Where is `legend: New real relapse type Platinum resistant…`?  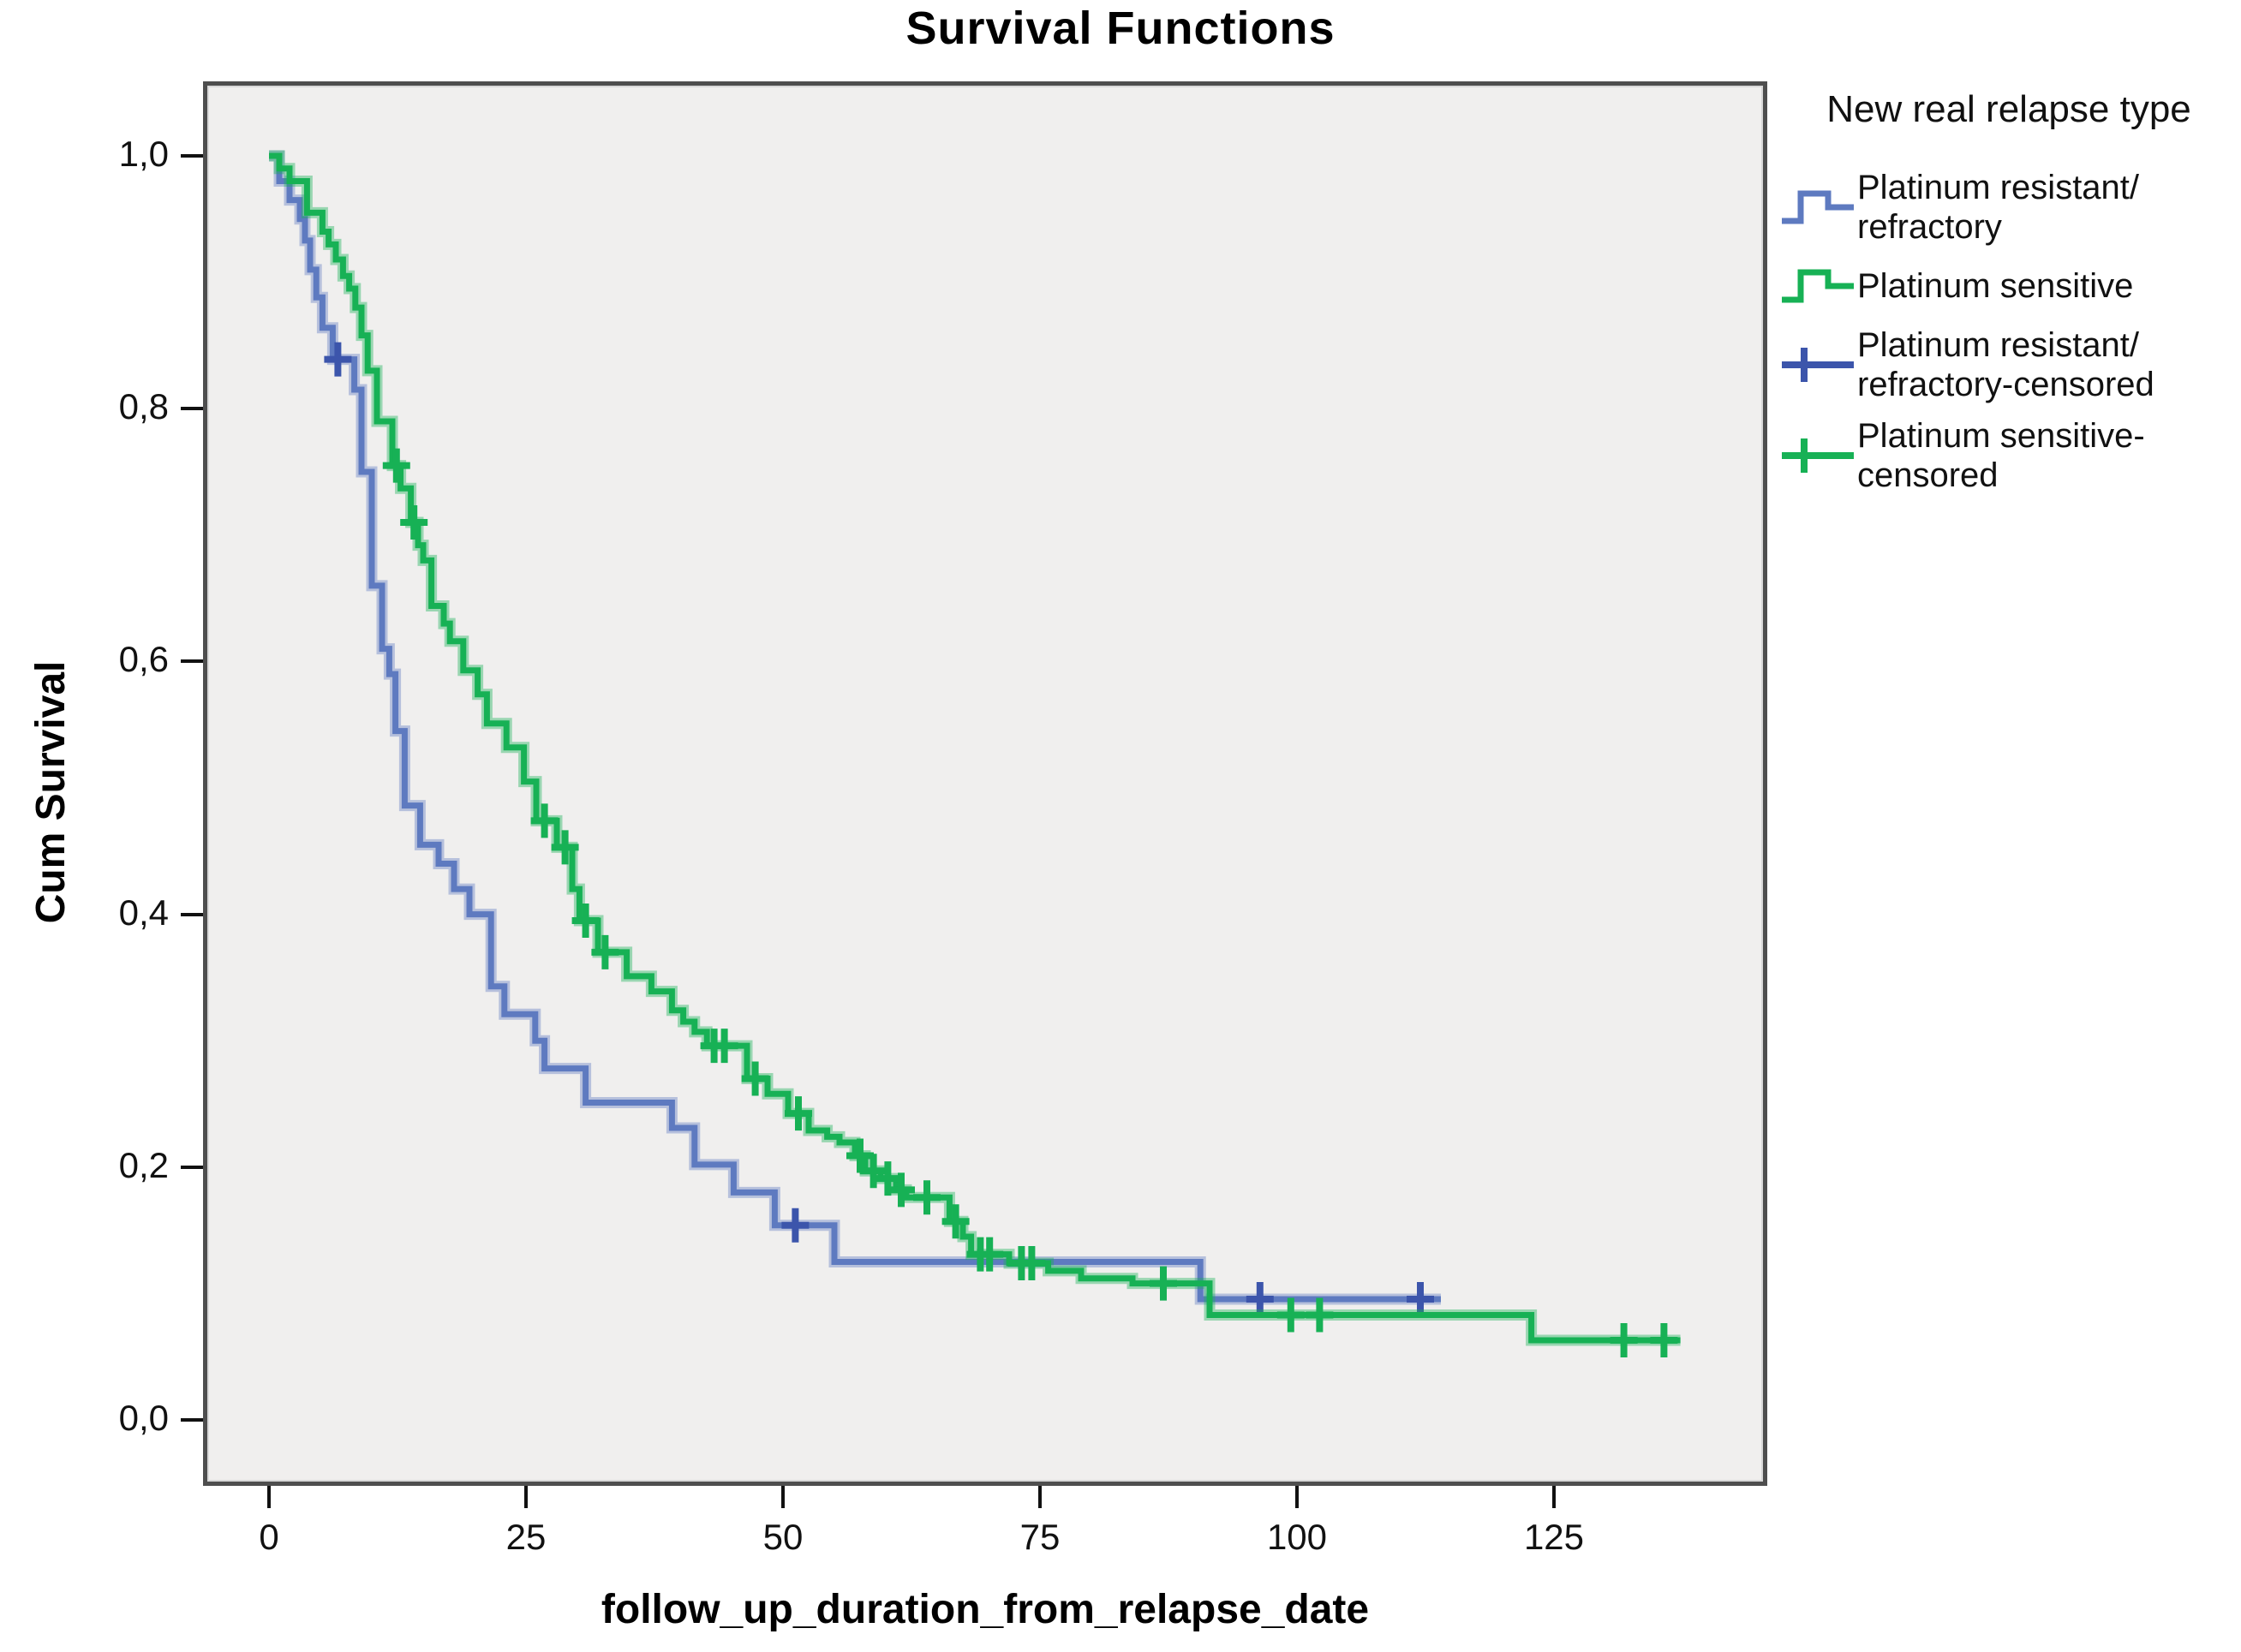 legend: New real relapse type Platinum resistant… is located at coordinates (2009, 297).